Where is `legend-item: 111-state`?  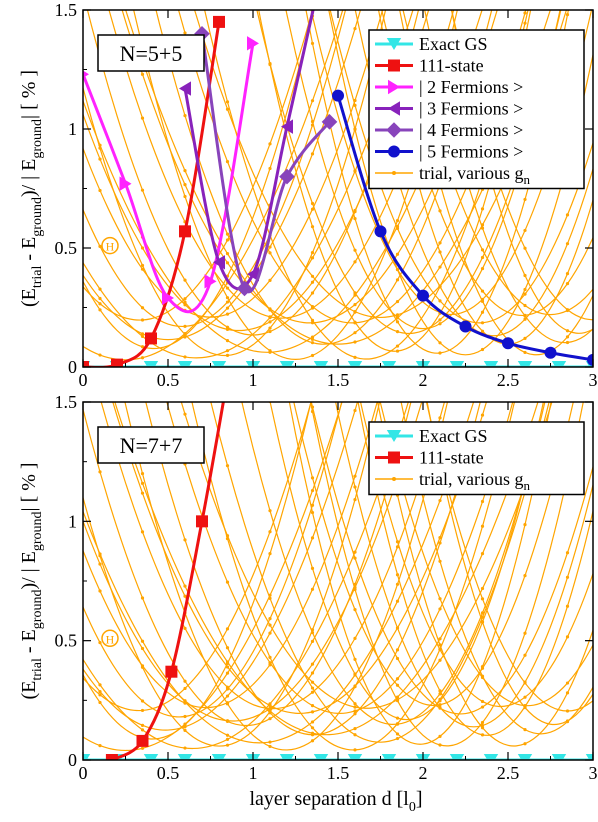 legend-item: 111-state is located at coordinates (429, 66).